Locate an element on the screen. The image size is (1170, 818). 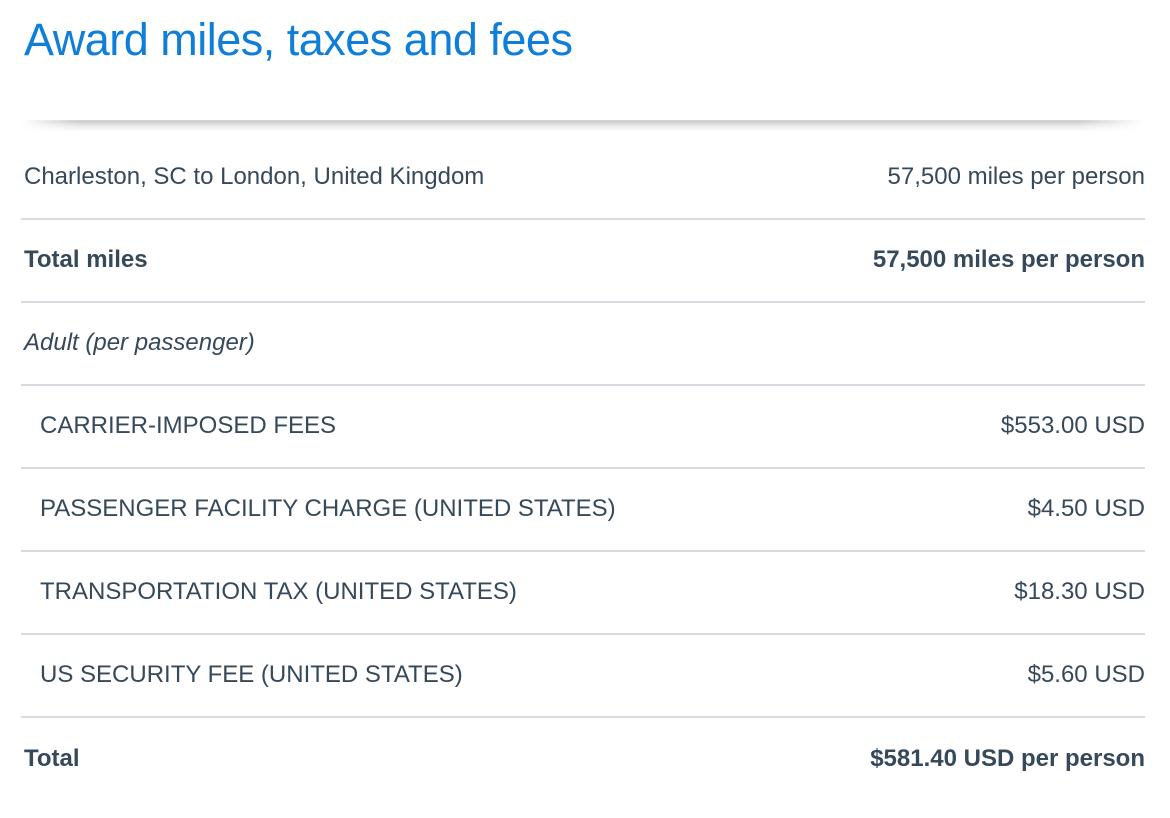
table-row: Total $581.40 USD per person is located at coordinates (583, 759).